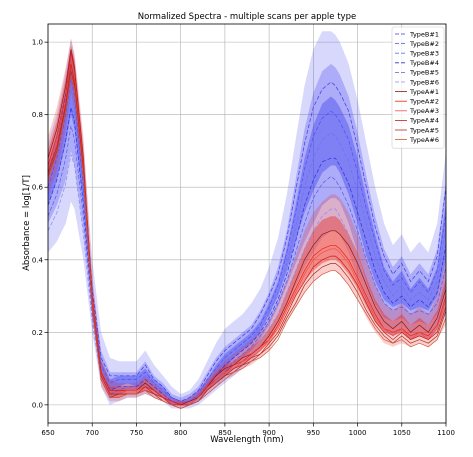  What do you see at coordinates (424, 92) in the screenshot?
I see `legend-label: TypeA#1` at bounding box center [424, 92].